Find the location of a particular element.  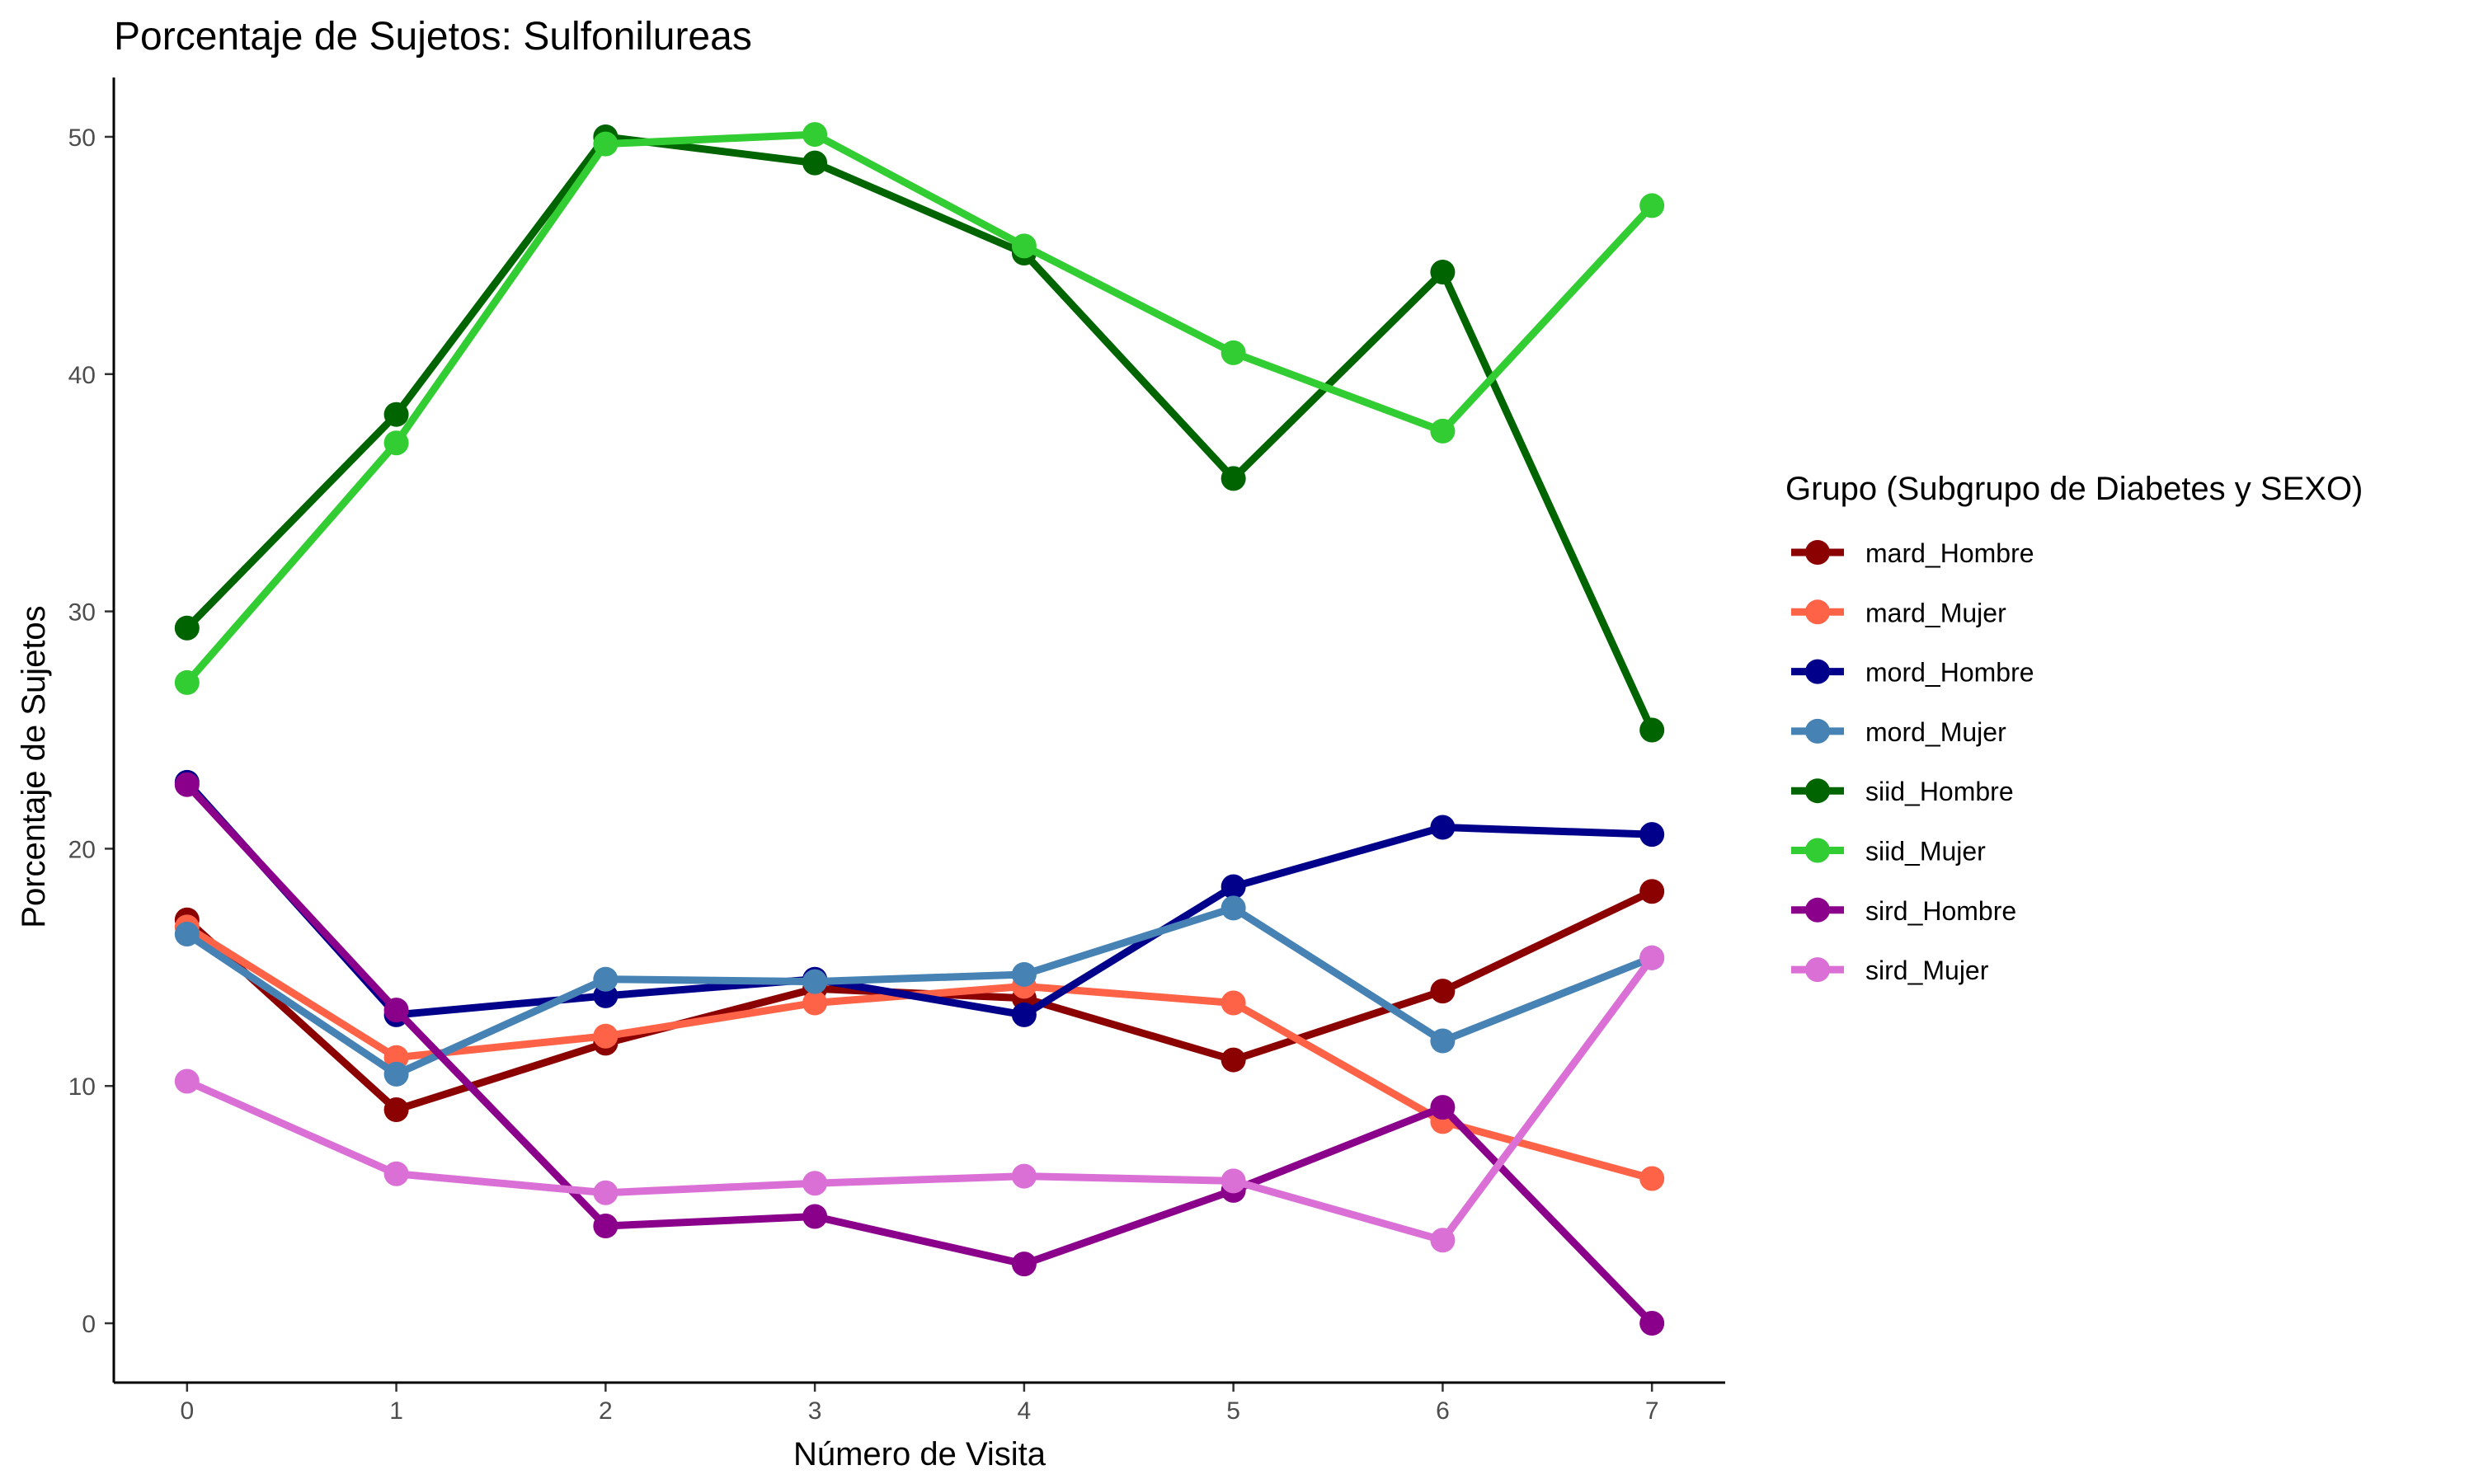

legend-item-siid_Mujer: siid_Mujer is located at coordinates (1888, 851).